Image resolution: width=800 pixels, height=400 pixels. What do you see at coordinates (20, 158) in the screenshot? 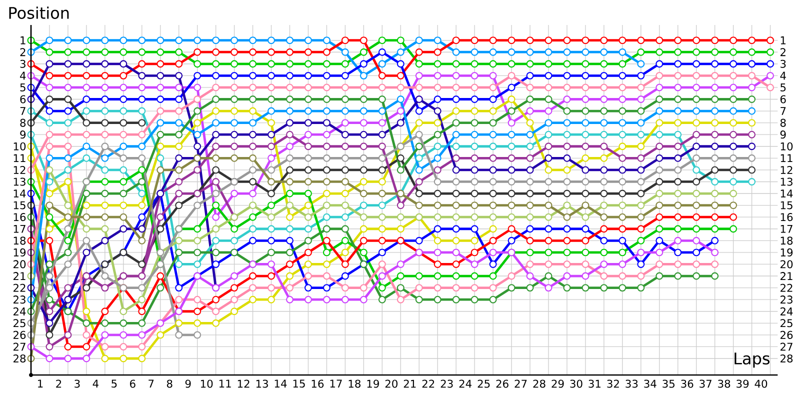
I see `y-tick-label: 11` at bounding box center [20, 158].